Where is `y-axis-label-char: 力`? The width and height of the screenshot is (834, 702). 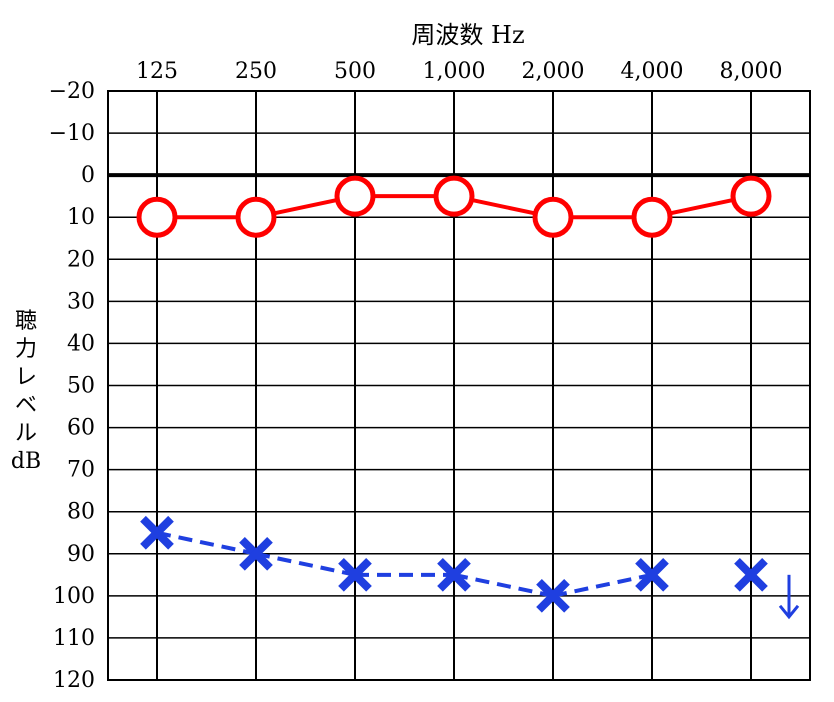 y-axis-label-char: 力 is located at coordinates (25, 349).